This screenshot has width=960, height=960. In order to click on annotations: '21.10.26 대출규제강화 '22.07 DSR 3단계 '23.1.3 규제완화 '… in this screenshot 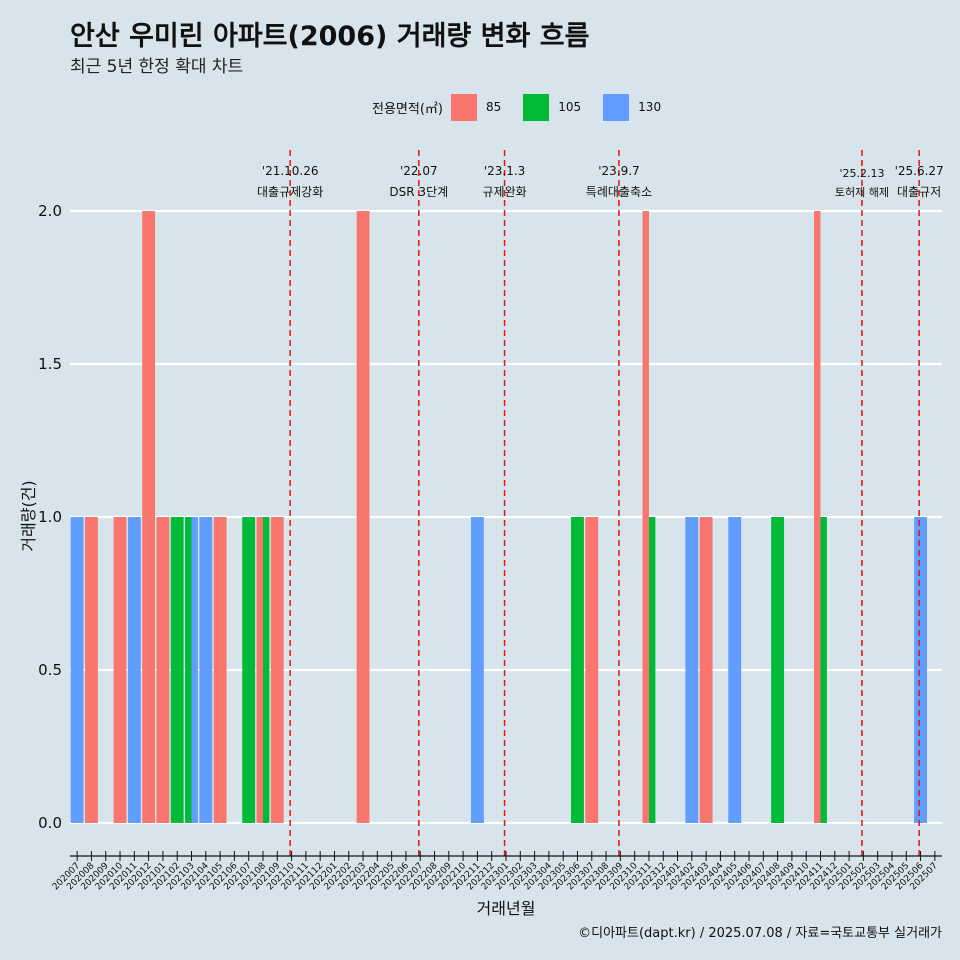, I will do `click(600, 181)`.